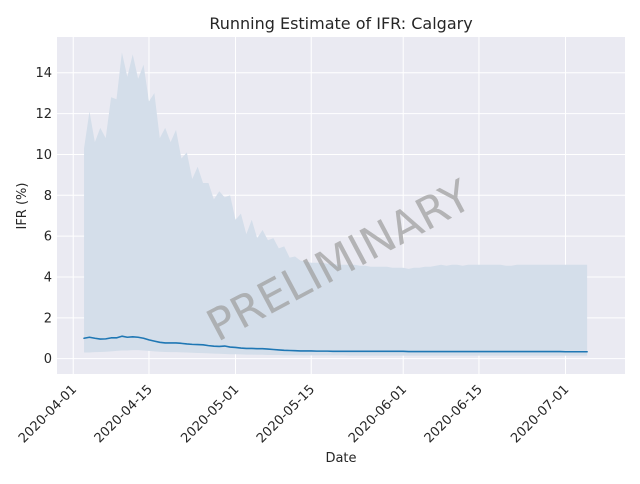 Image resolution: width=640 pixels, height=484 pixels. Describe the element at coordinates (454, 414) in the screenshot. I see `x-tick-label: 2020-06-15` at that location.